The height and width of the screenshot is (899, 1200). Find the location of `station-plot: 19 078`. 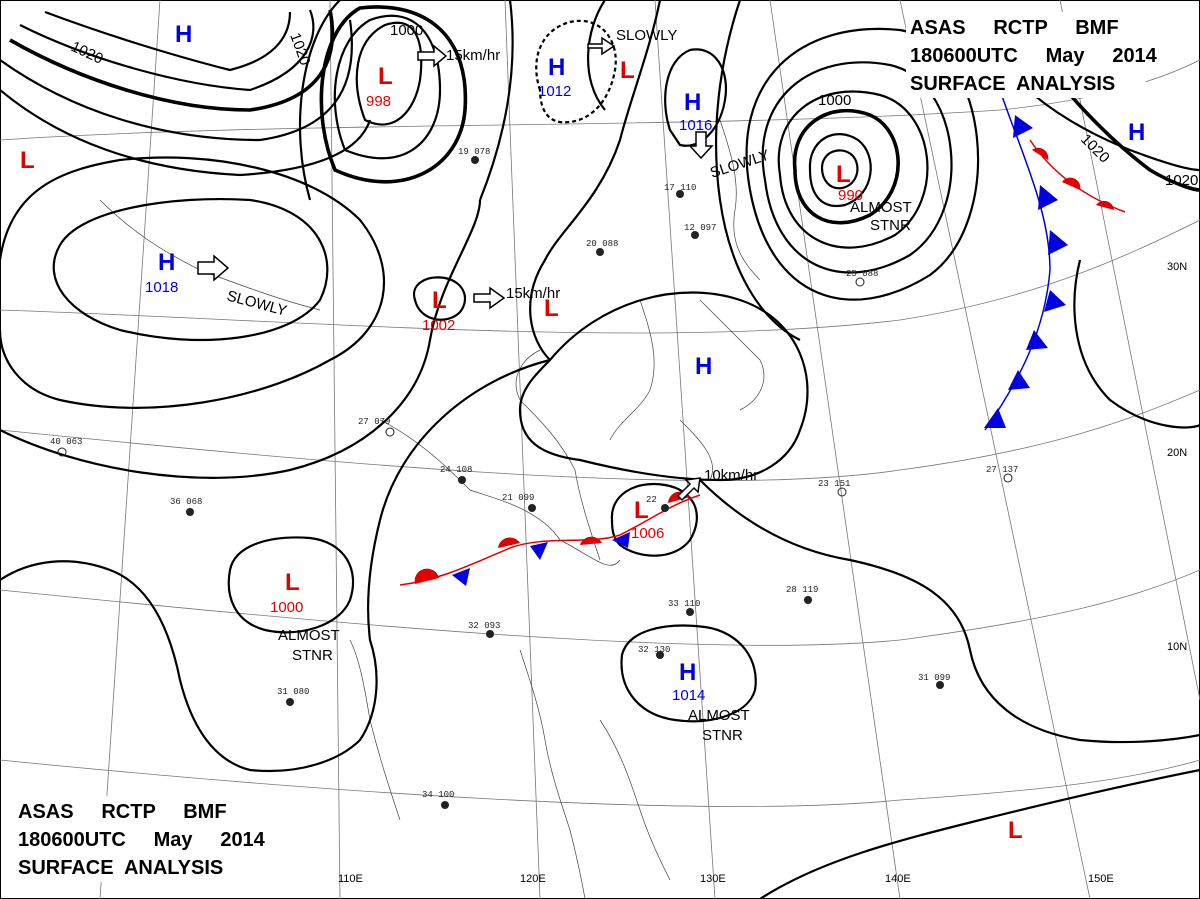

station-plot: 19 078 is located at coordinates (474, 155).